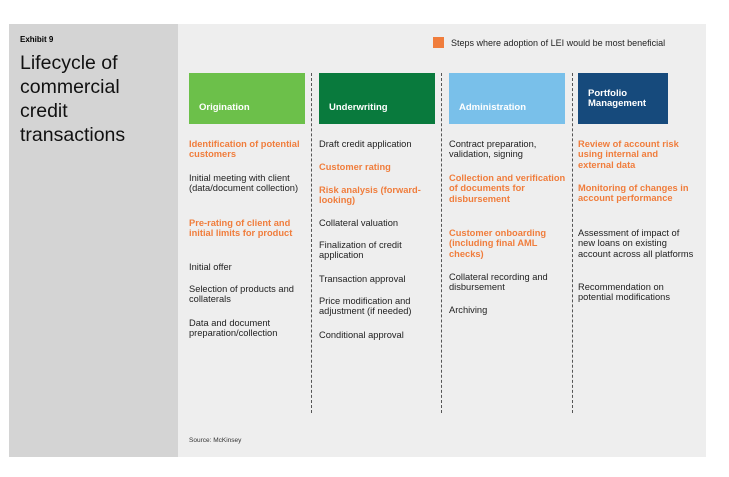  I want to click on step-item: Risk analysis (forward-looking), so click(370, 195).